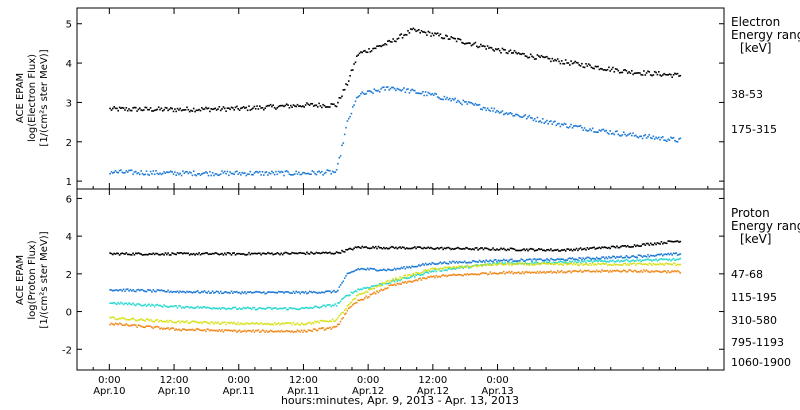 The image size is (800, 410). I want to click on electron-y-tick-label: 3, so click(69, 103).